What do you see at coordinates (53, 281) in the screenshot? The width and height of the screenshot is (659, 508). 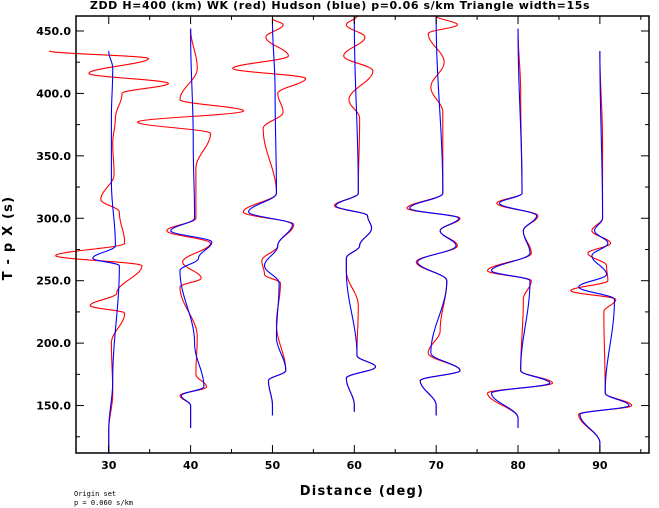 I see `y-tick-label: 250.0` at bounding box center [53, 281].